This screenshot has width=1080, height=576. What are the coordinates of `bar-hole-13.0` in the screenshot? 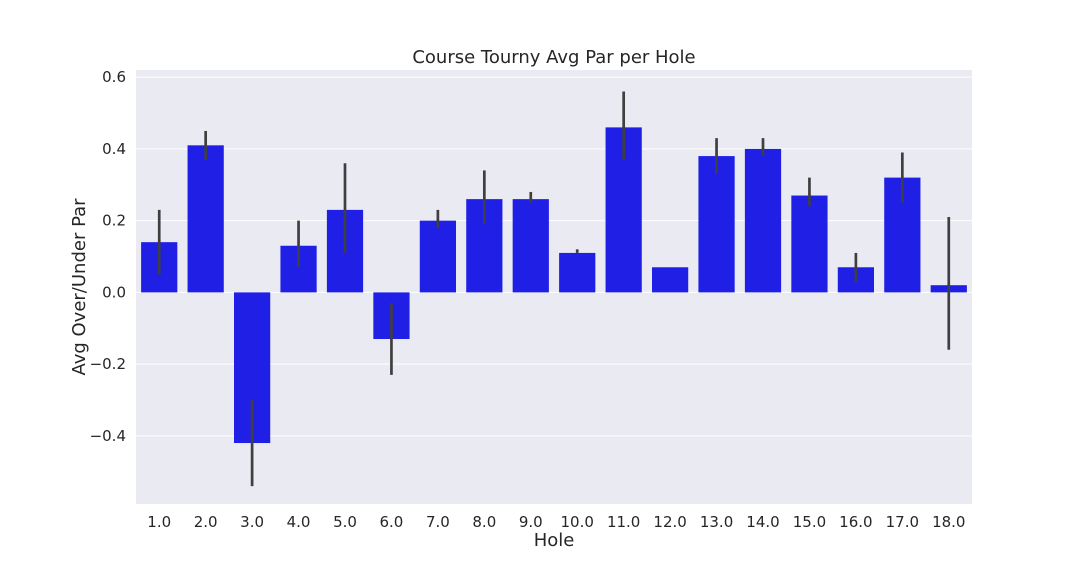 It's located at (716, 224).